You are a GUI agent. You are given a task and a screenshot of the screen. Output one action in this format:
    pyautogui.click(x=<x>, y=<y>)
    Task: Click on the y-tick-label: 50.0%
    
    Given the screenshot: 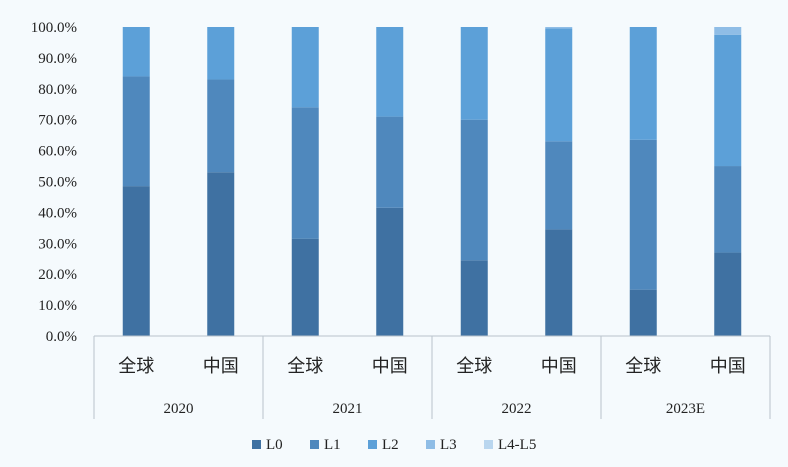 What is the action you would take?
    pyautogui.click(x=57, y=183)
    